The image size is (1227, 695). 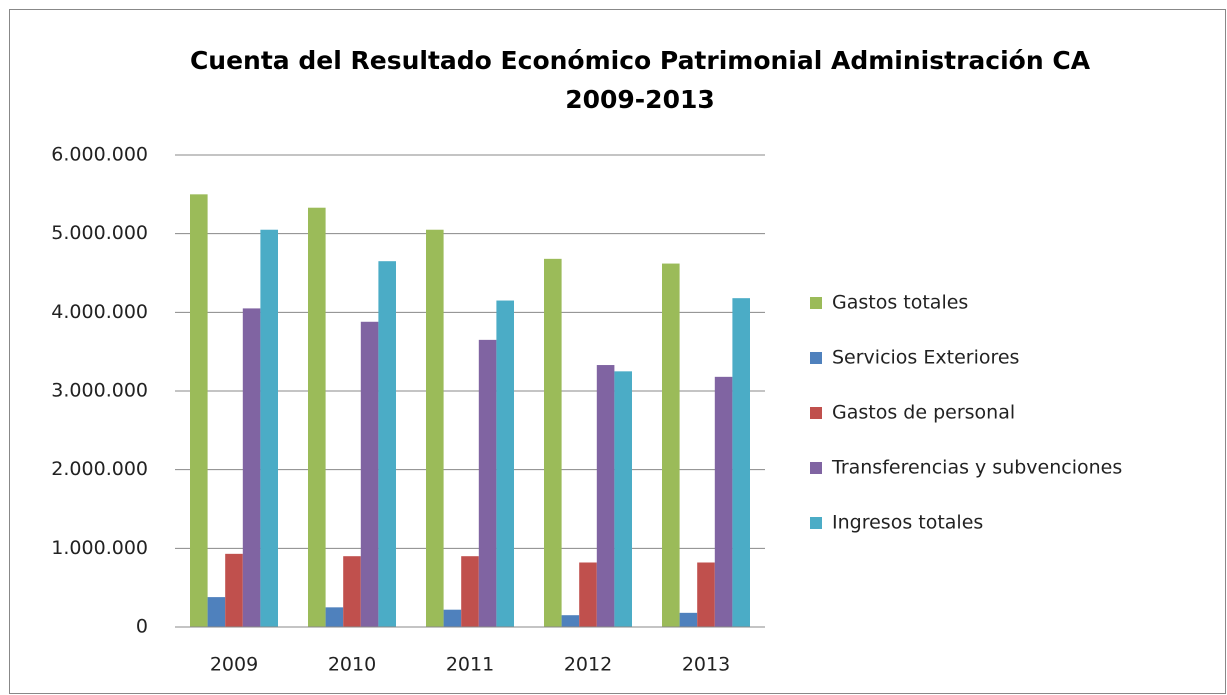 What do you see at coordinates (923, 413) in the screenshot?
I see `legend-label: Gastos de personal` at bounding box center [923, 413].